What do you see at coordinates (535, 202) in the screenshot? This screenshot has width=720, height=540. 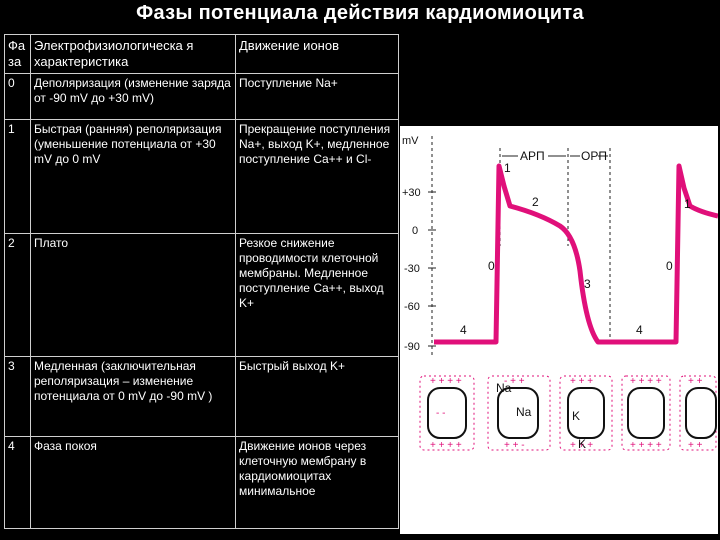 I see `phase-label: 2` at bounding box center [535, 202].